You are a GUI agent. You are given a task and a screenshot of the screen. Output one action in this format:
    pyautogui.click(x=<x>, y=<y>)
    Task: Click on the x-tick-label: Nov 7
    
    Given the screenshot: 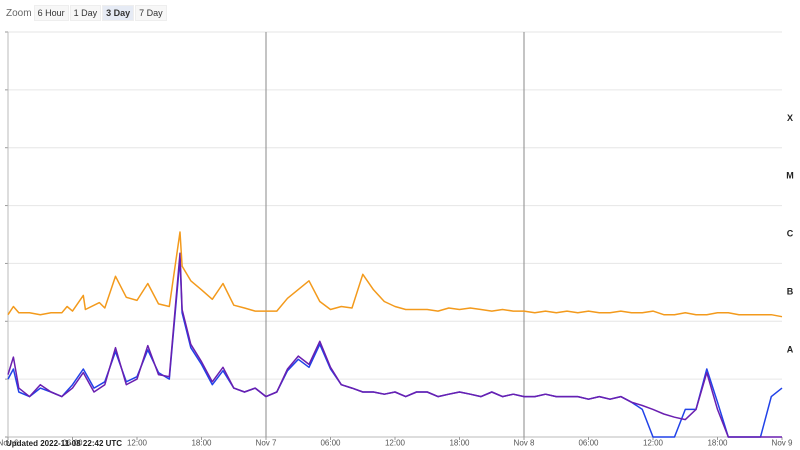 What is the action you would take?
    pyautogui.click(x=266, y=443)
    